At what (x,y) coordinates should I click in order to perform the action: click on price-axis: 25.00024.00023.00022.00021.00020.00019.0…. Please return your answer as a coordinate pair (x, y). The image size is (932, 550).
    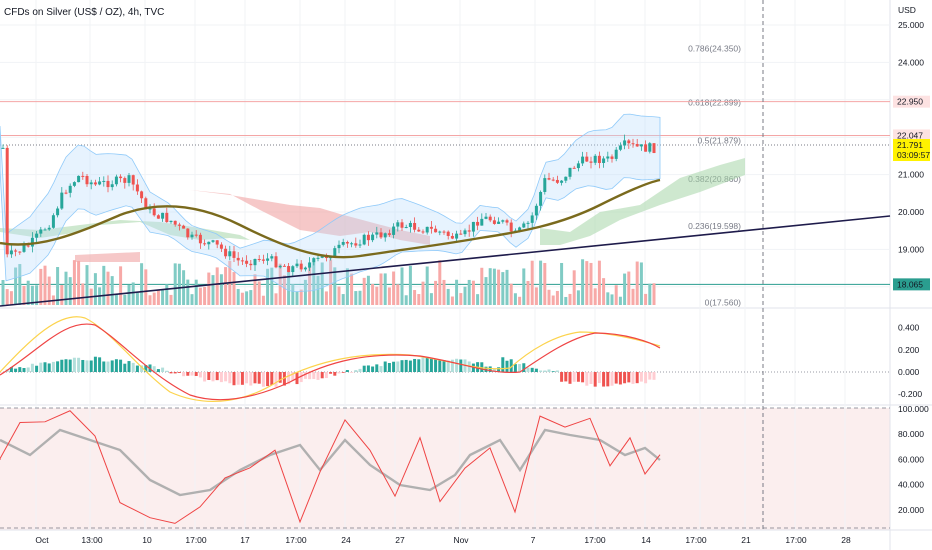
    Looking at the image, I should click on (911, 267).